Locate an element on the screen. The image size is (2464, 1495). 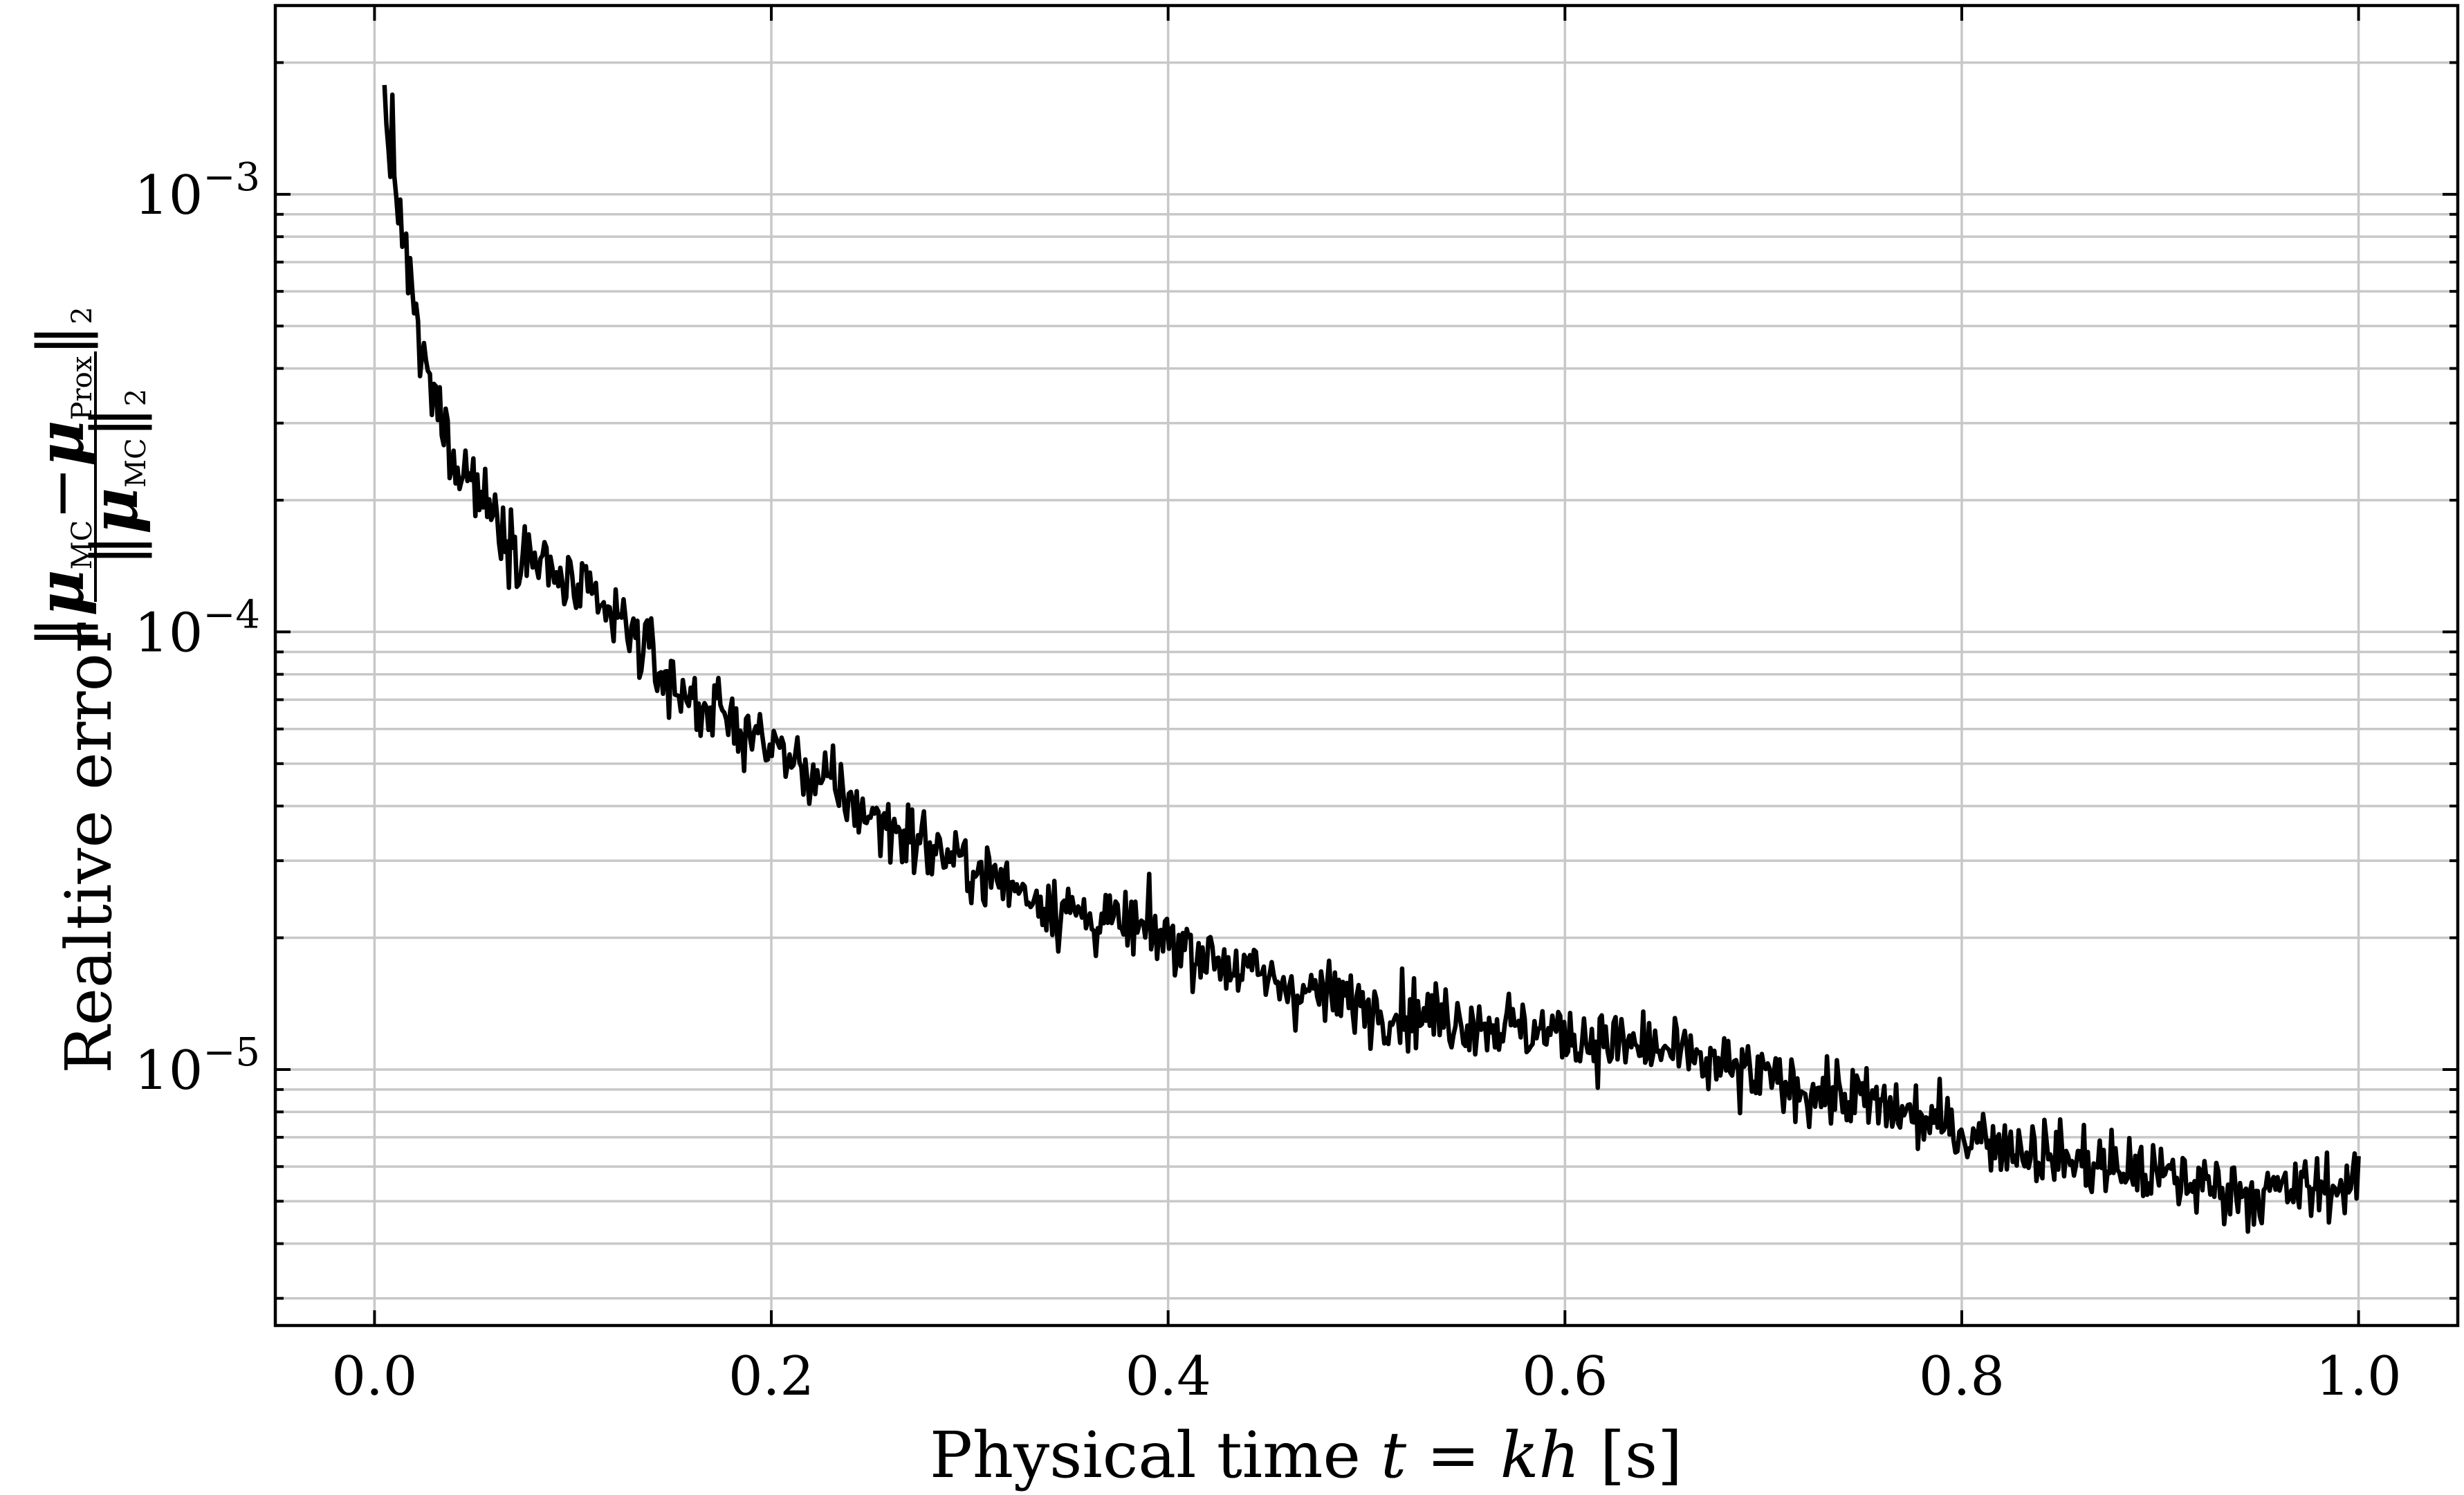
y-axis-label-prefix: Realtive error is located at coordinates (89, 849).